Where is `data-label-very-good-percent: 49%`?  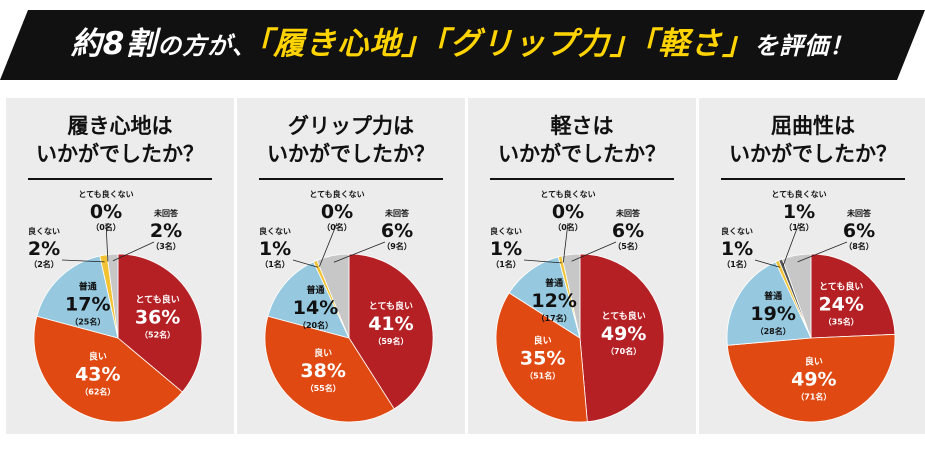 data-label-very-good-percent: 49% is located at coordinates (623, 334).